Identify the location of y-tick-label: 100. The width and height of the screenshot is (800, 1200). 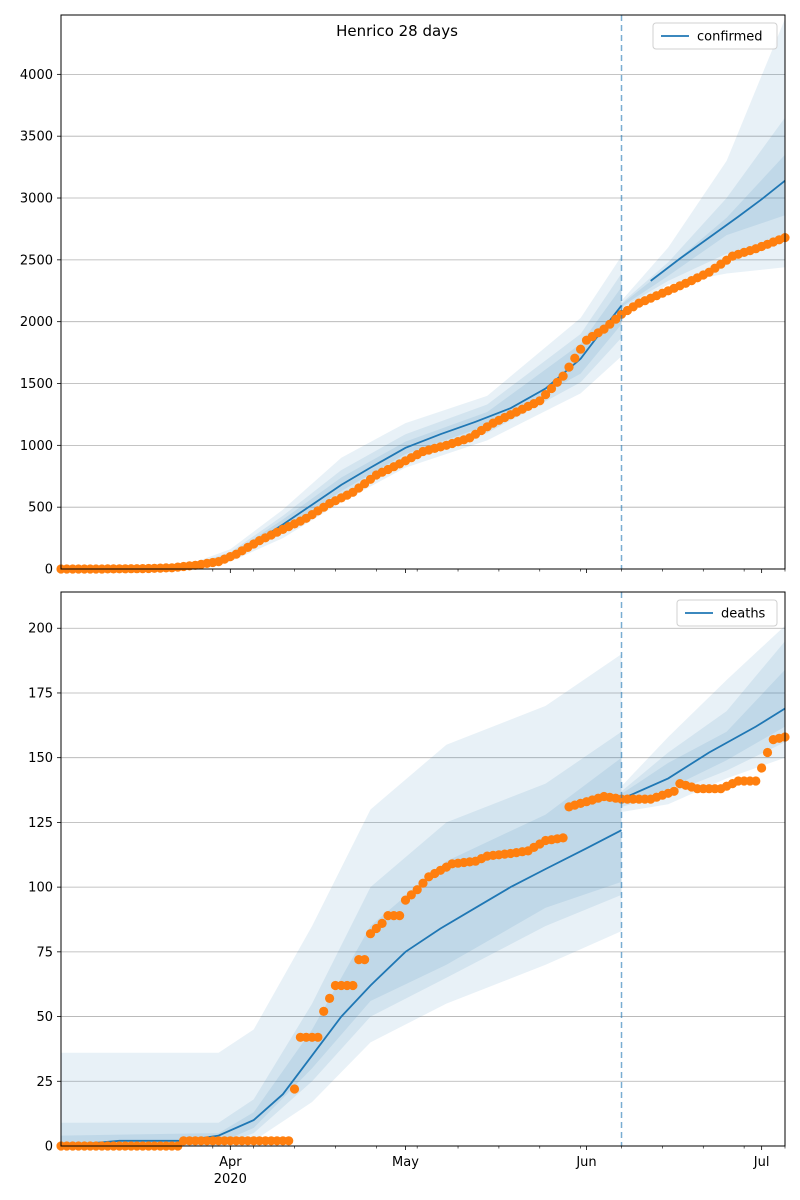
(40, 888).